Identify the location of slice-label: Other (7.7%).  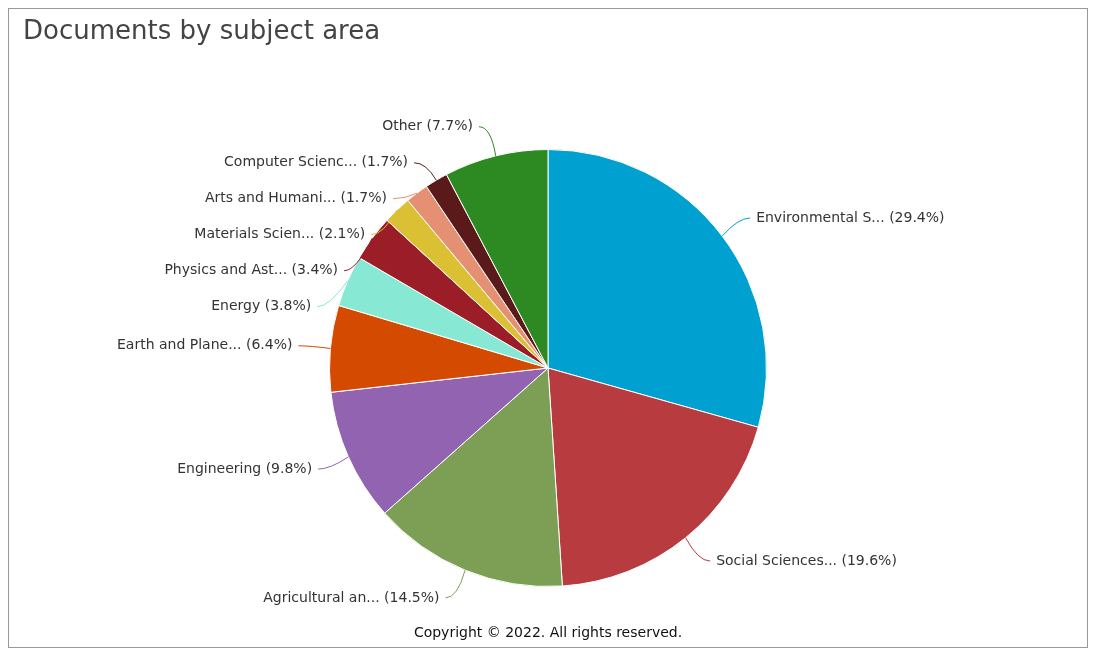
(427, 125).